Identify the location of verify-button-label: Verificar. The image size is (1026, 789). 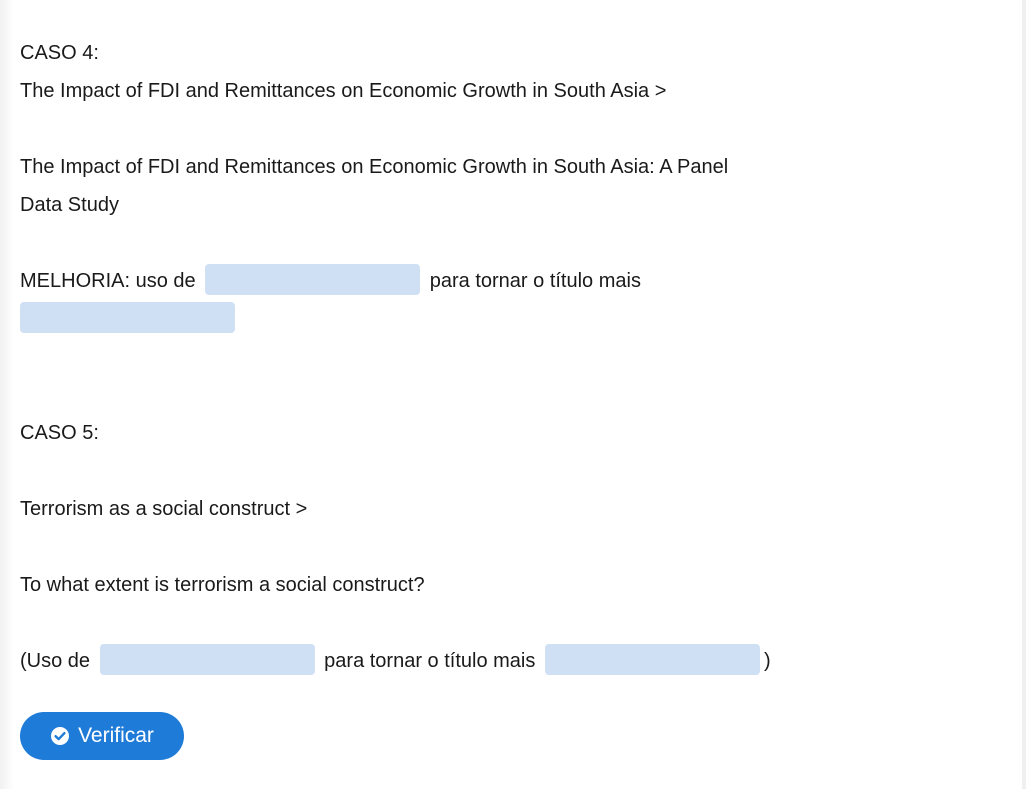
(116, 735).